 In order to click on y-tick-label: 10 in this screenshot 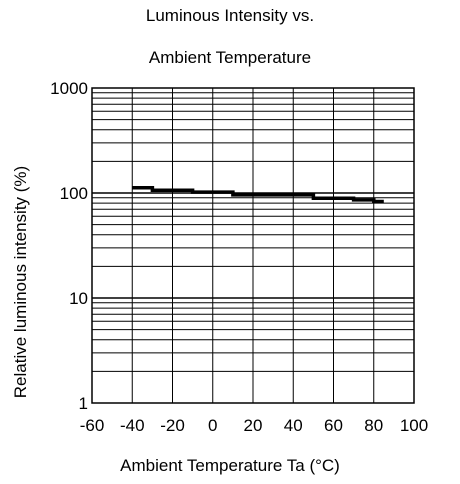, I will do `click(78, 298)`.